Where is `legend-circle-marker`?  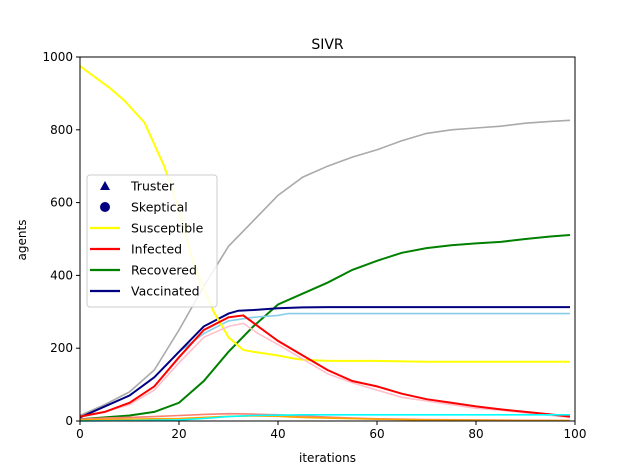 legend-circle-marker is located at coordinates (105, 207).